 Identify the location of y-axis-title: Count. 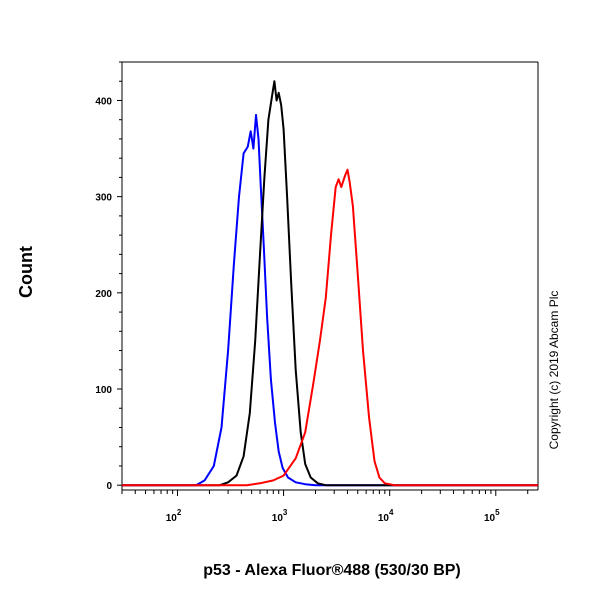
(26, 272).